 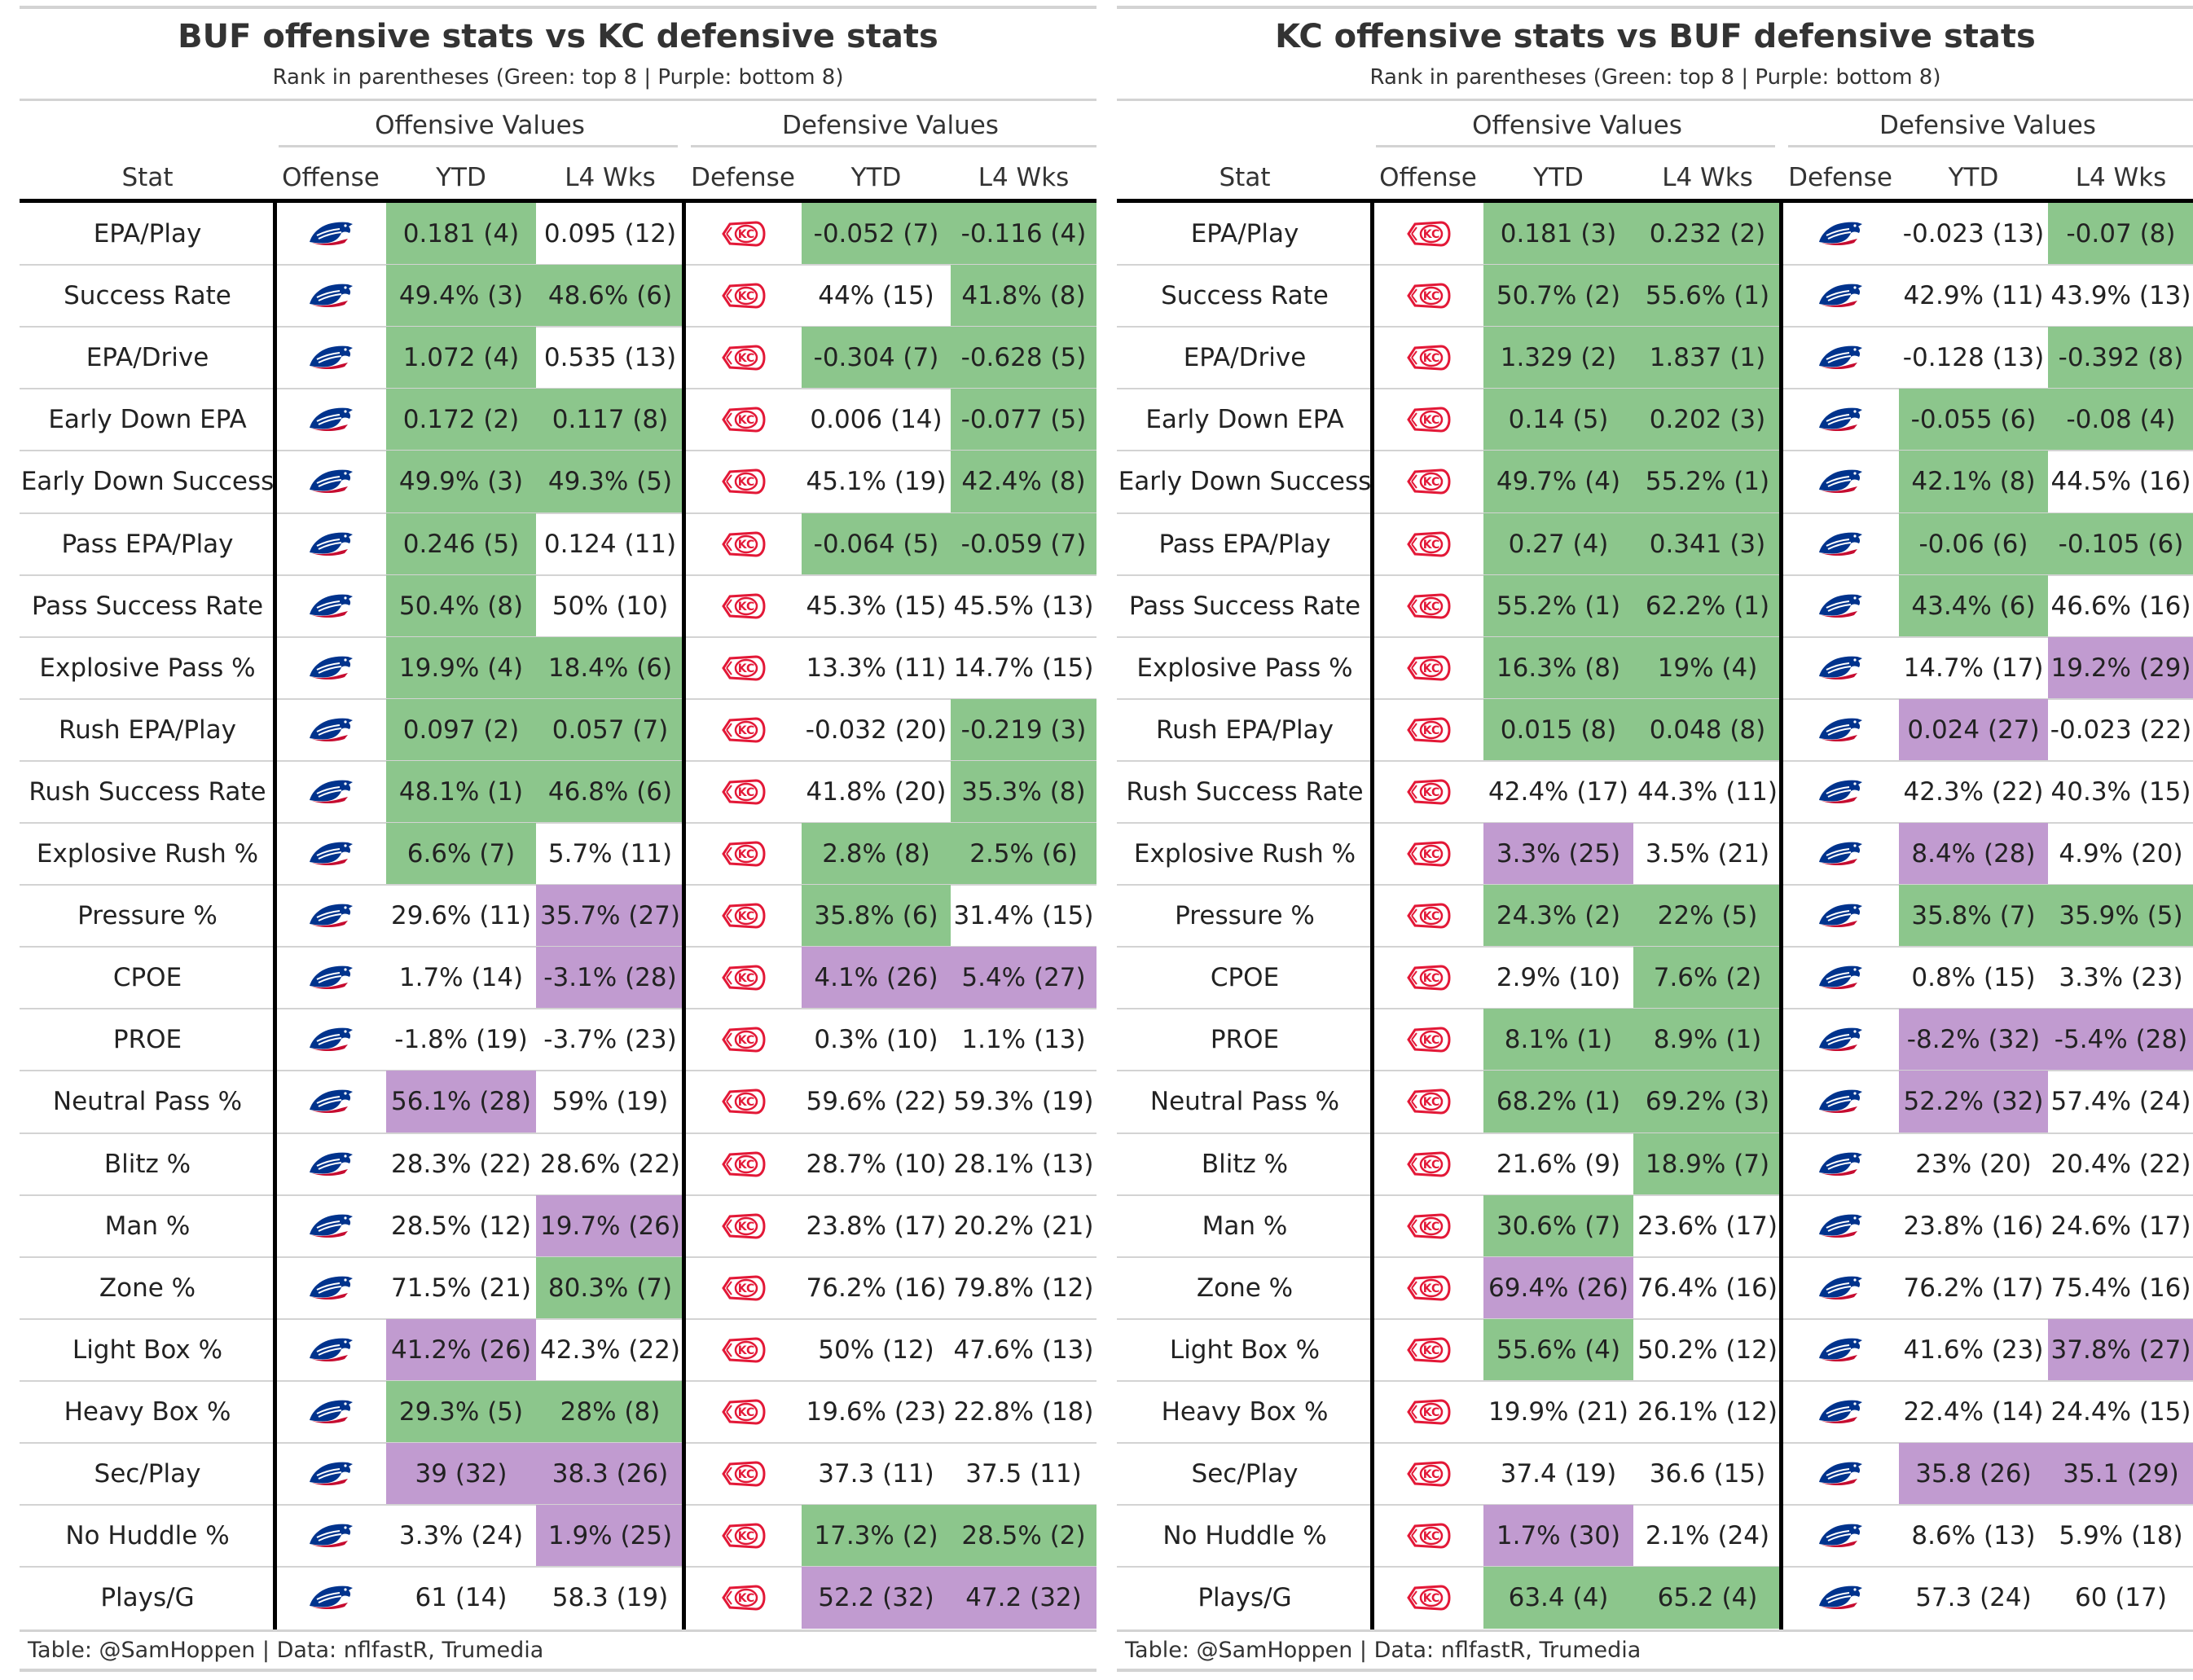 I want to click on value-cell-def-ytd: 45.3% (15), so click(x=877, y=606).